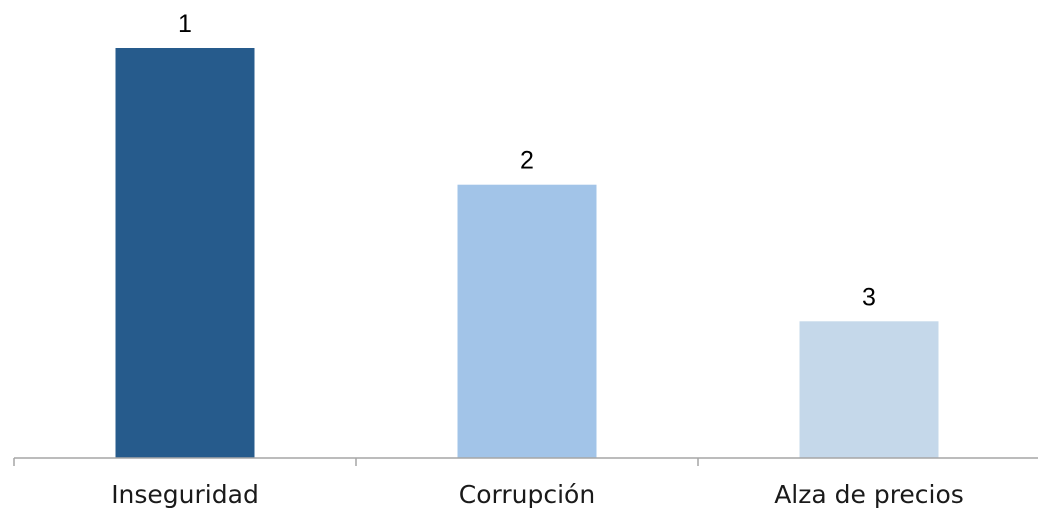  Describe the element at coordinates (525, 461) in the screenshot. I see `x-axis` at that location.